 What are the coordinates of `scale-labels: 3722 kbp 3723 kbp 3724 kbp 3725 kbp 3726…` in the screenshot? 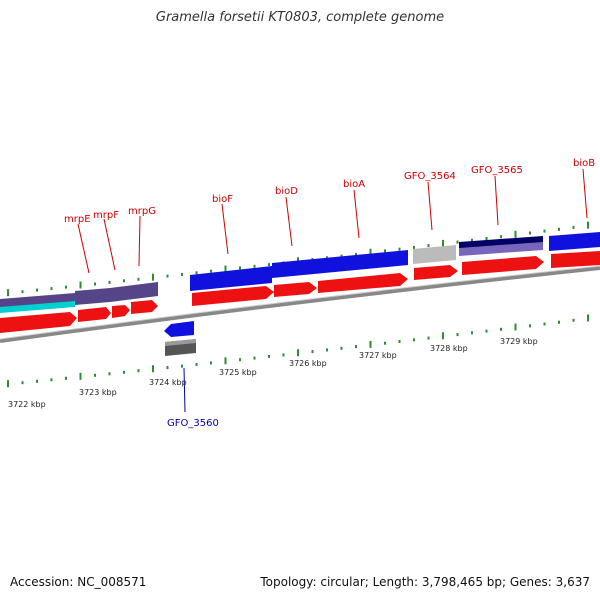 It's located at (273, 373).